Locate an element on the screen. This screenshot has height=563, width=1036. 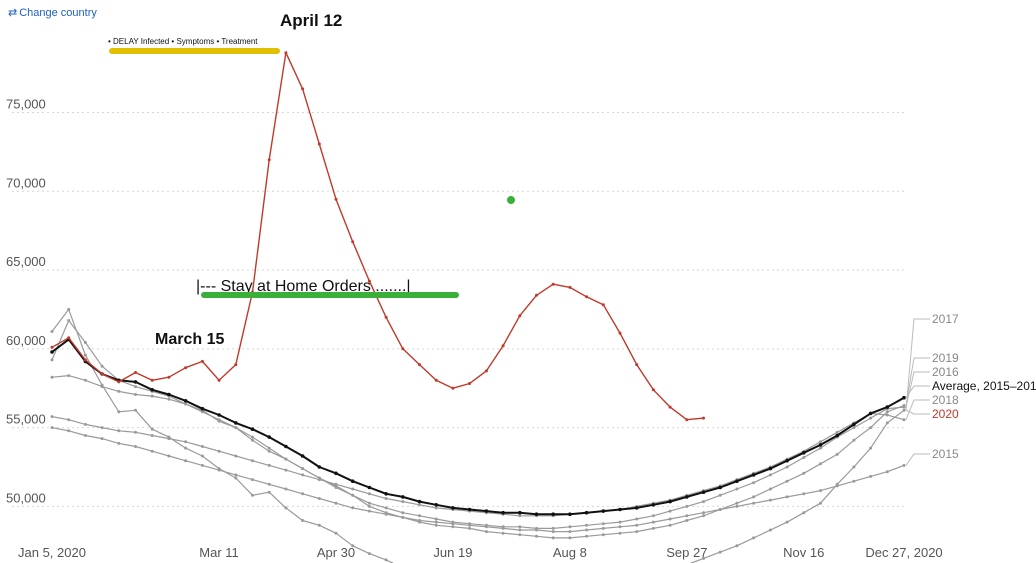
y-axis-tick-labels: 75,000 70,000 65,000 60,000 55,000 50,000 is located at coordinates (26, 301).